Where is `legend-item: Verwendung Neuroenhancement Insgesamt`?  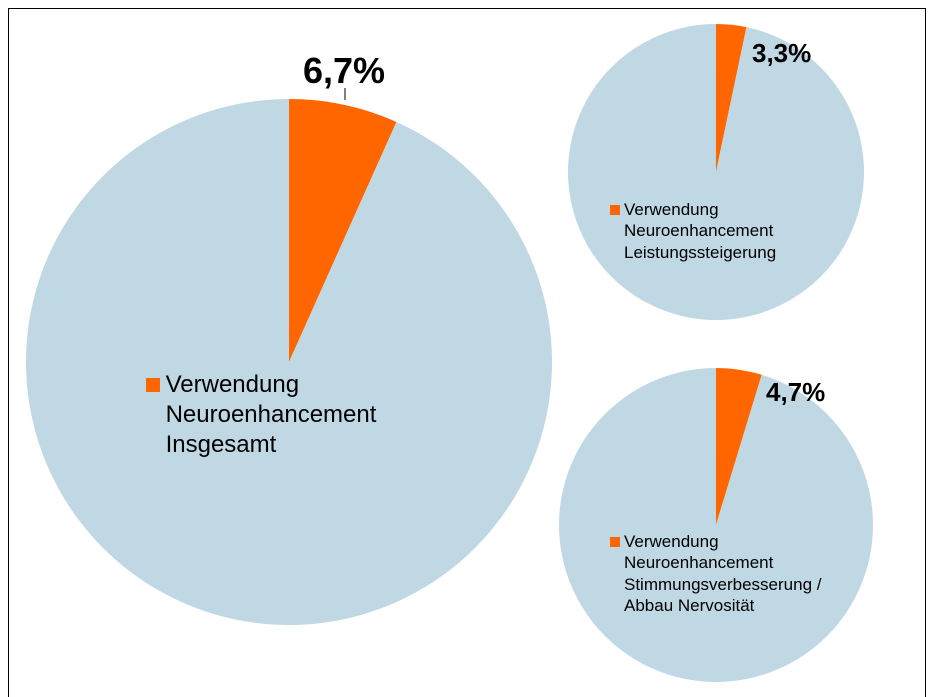
legend-item: Verwendung Neuroenhancement Insgesamt is located at coordinates (291, 415).